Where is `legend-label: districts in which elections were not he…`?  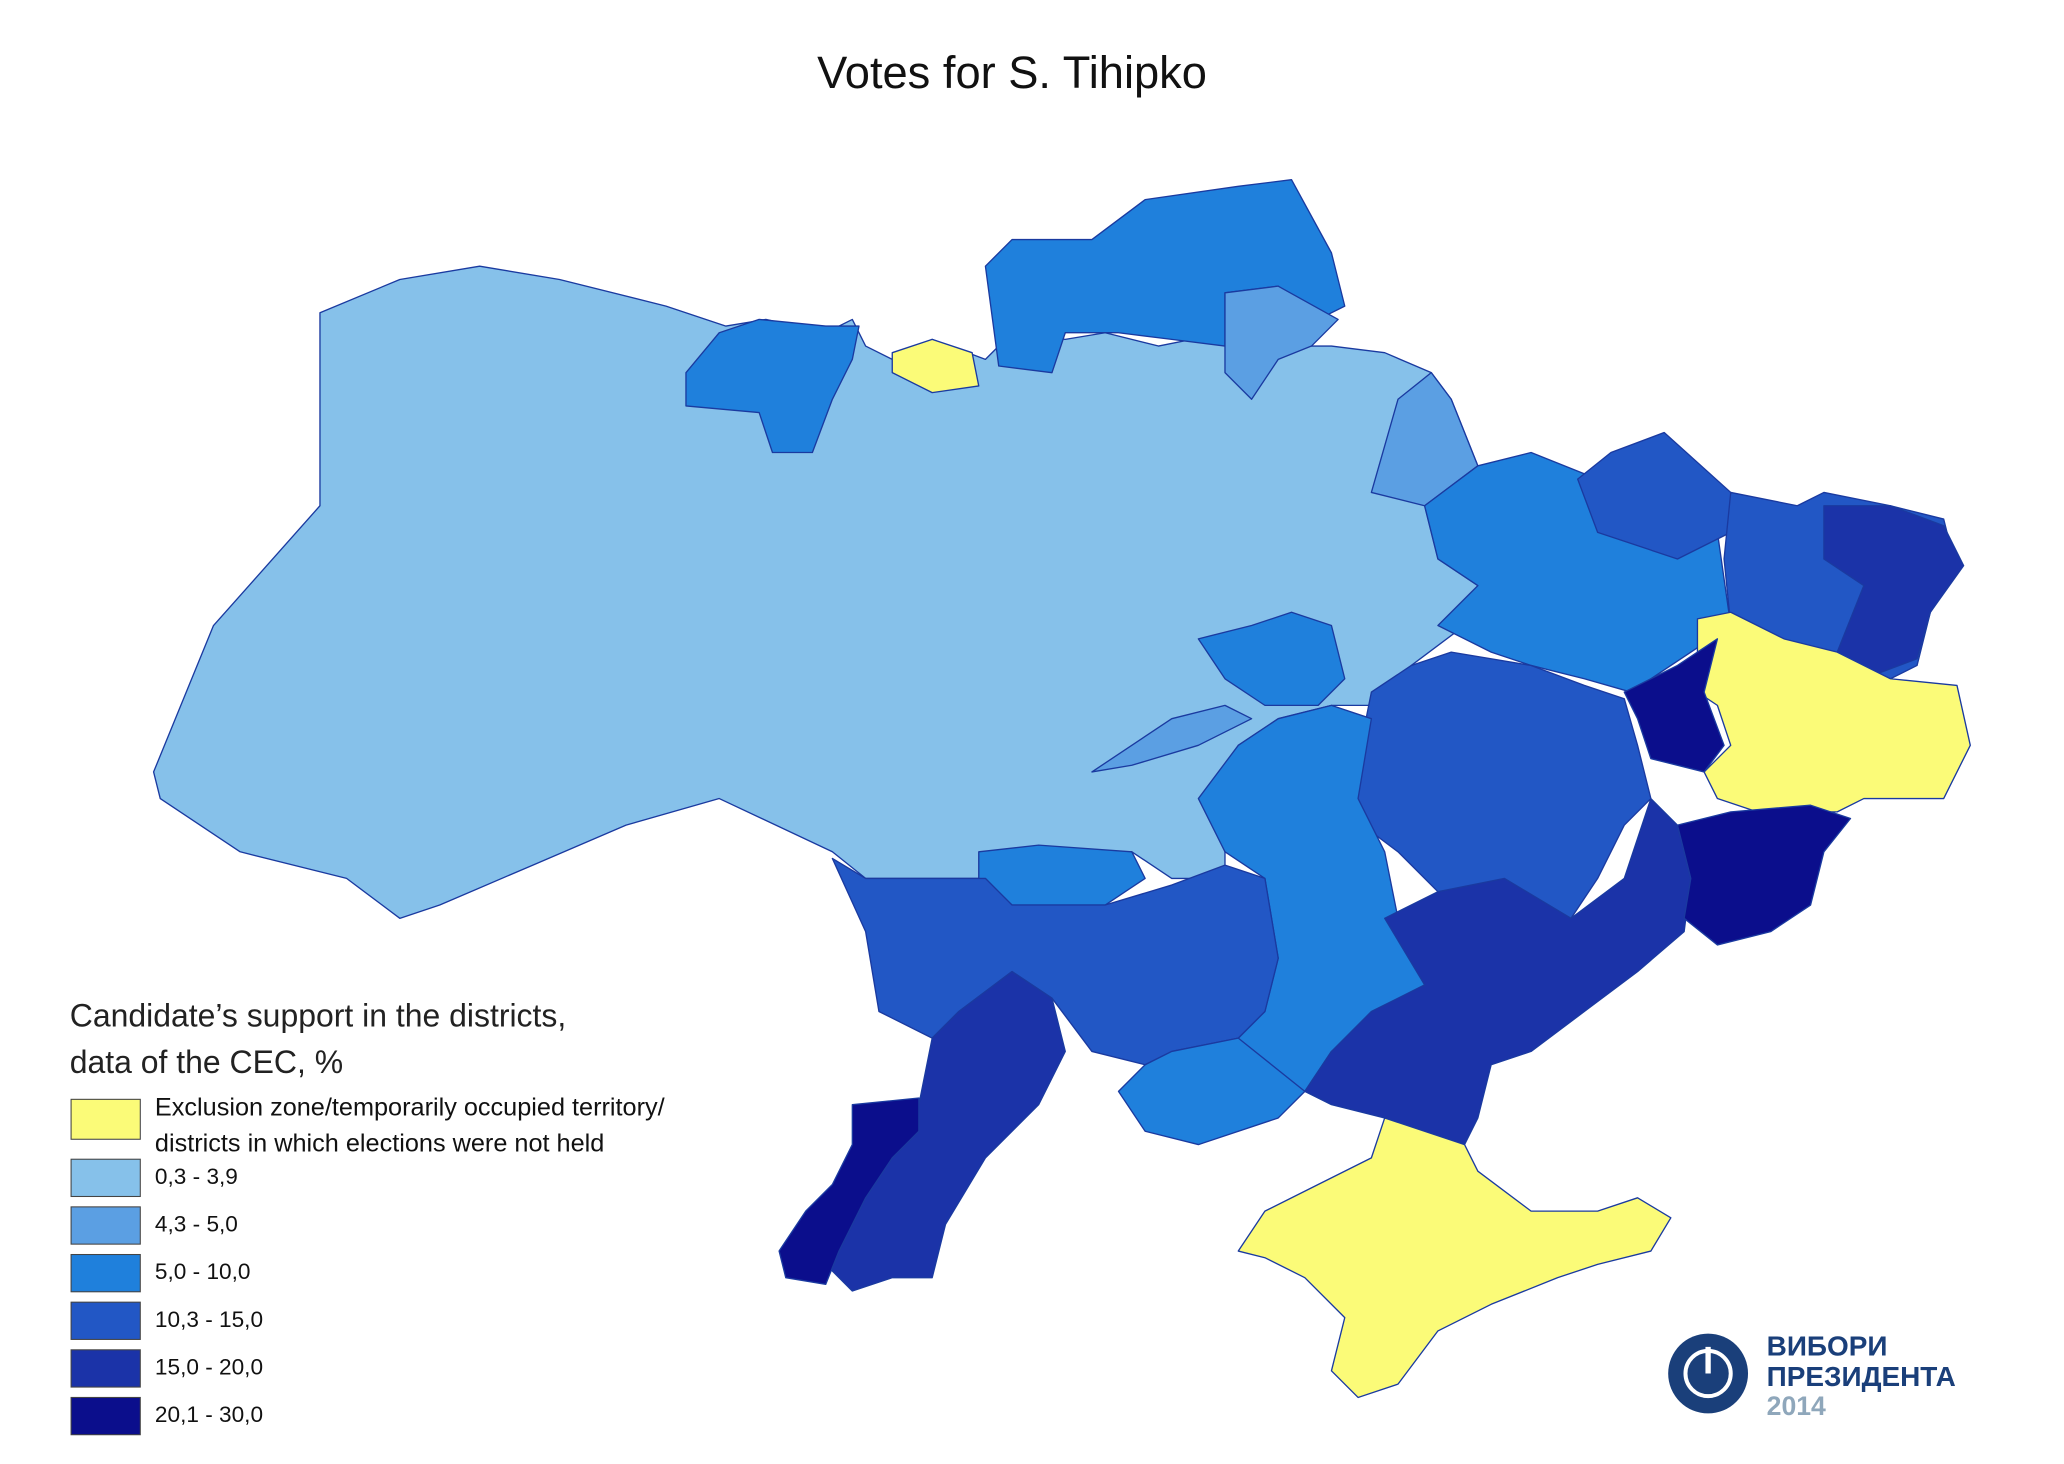 legend-label: districts in which elections were not he… is located at coordinates (379, 1143).